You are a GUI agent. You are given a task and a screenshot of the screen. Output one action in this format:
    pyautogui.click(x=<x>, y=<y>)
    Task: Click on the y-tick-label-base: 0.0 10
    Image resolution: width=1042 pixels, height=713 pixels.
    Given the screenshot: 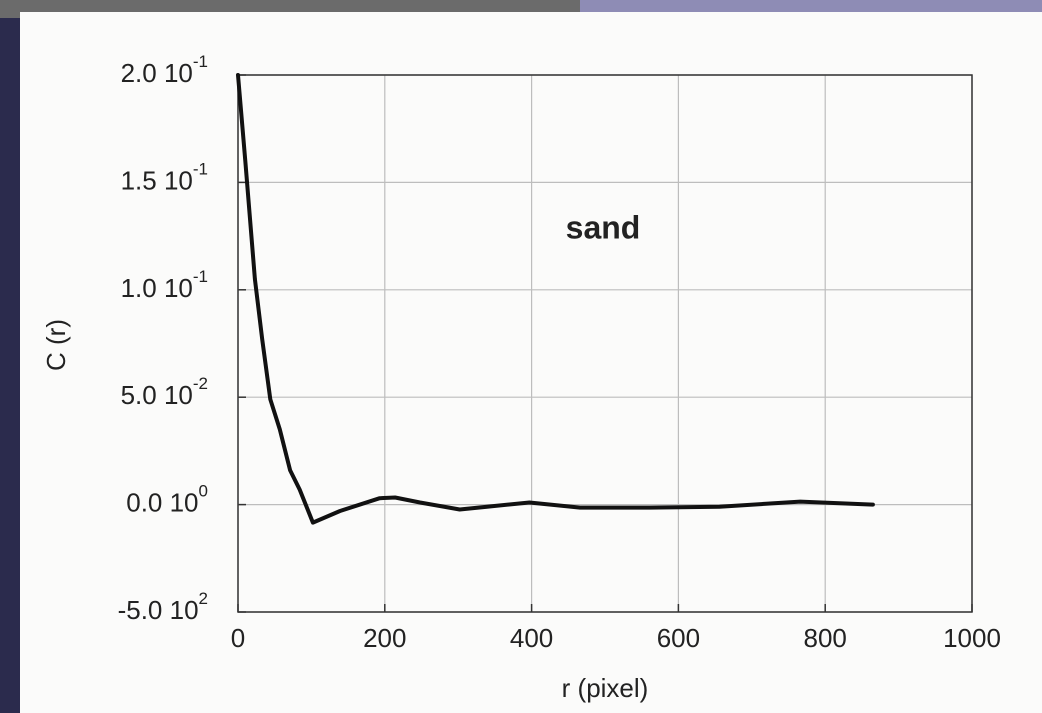 What is the action you would take?
    pyautogui.click(x=162, y=502)
    